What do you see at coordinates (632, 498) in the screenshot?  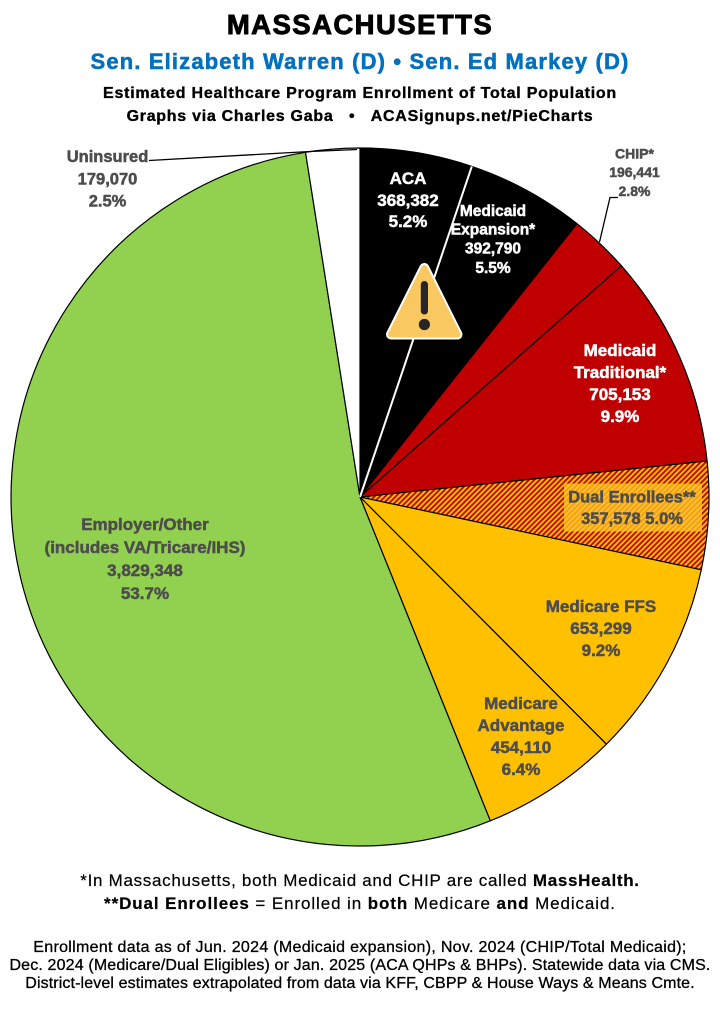 I see `svg-text: Dual Enrollees**` at bounding box center [632, 498].